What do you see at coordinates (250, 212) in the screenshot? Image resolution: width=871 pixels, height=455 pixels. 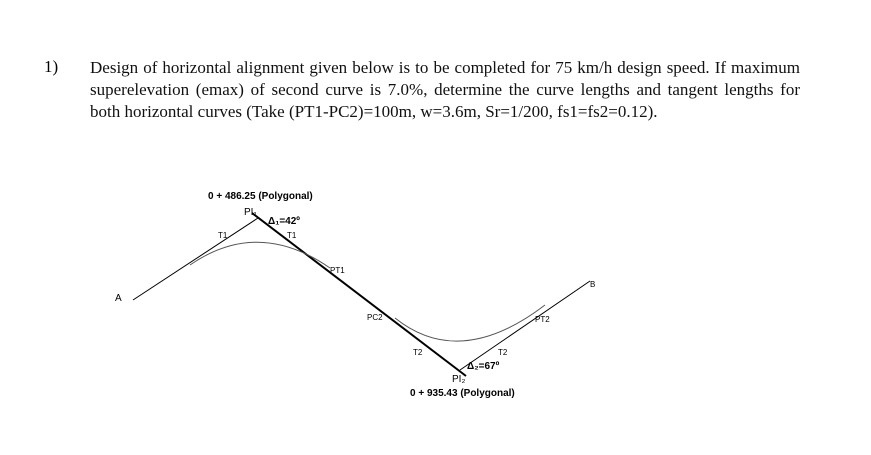 I see `pi-label: PI₁` at bounding box center [250, 212].